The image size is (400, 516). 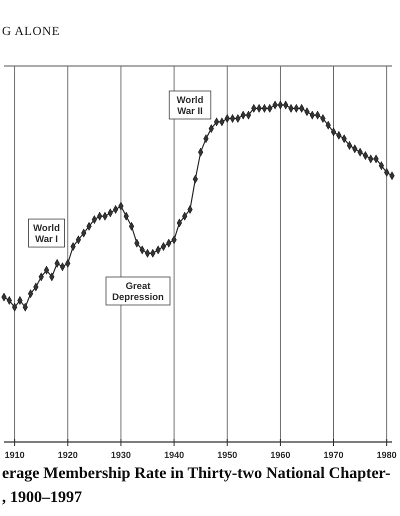 What do you see at coordinates (31, 31) in the screenshot?
I see `text: G ALONE` at bounding box center [31, 31].